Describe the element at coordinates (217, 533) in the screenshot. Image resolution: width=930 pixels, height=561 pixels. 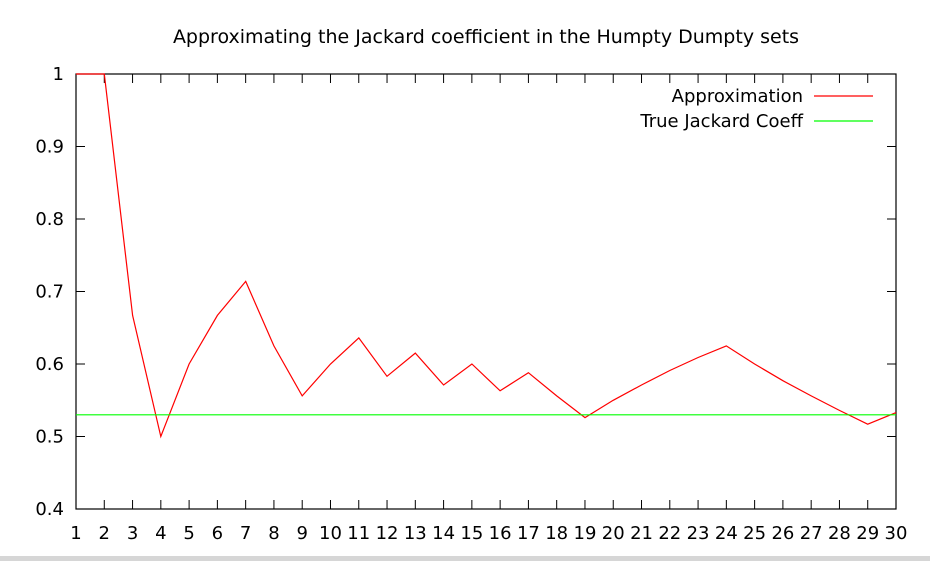
I see `x-tick-label: 6` at that location.